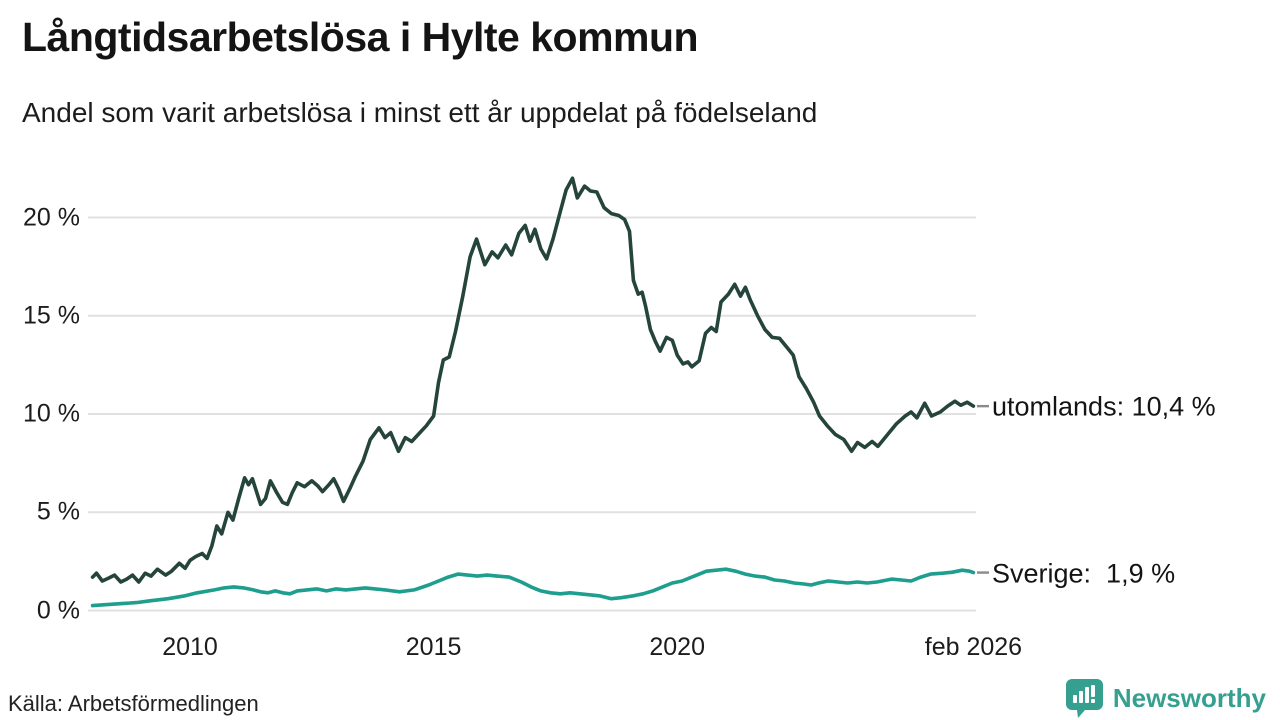 The height and width of the screenshot is (720, 1280). Describe the element at coordinates (58, 610) in the screenshot. I see `y-tick-label: 0 %` at that location.